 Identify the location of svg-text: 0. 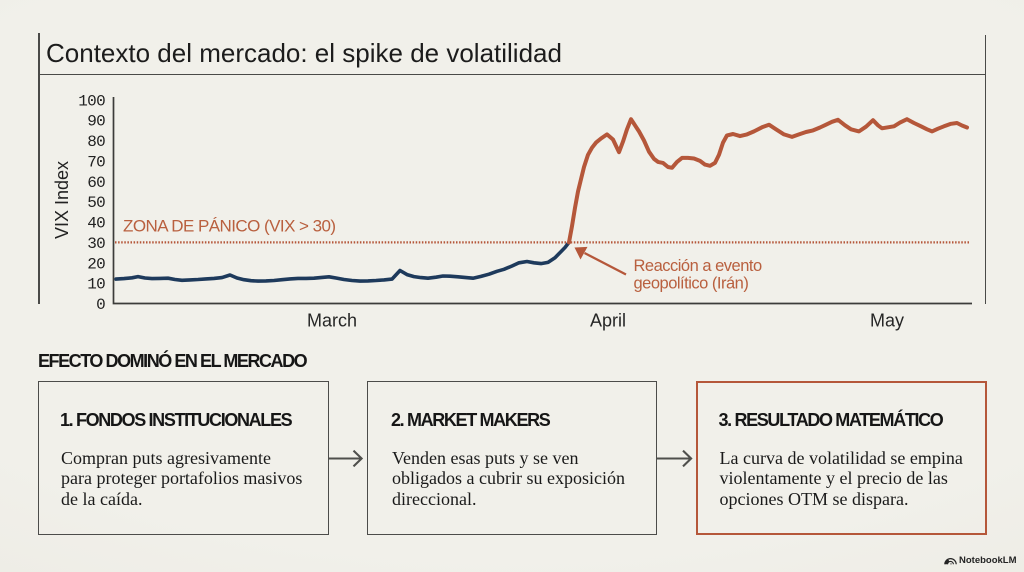
(100, 305).